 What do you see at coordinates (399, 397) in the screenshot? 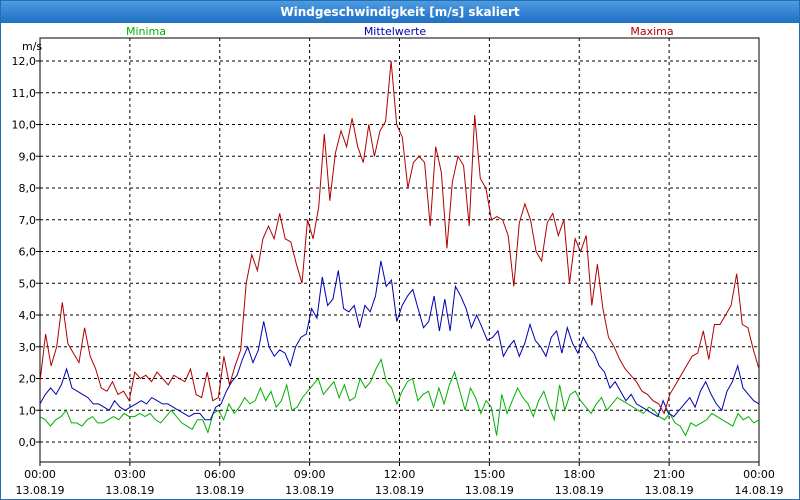
I see `series-line-minima` at bounding box center [399, 397].